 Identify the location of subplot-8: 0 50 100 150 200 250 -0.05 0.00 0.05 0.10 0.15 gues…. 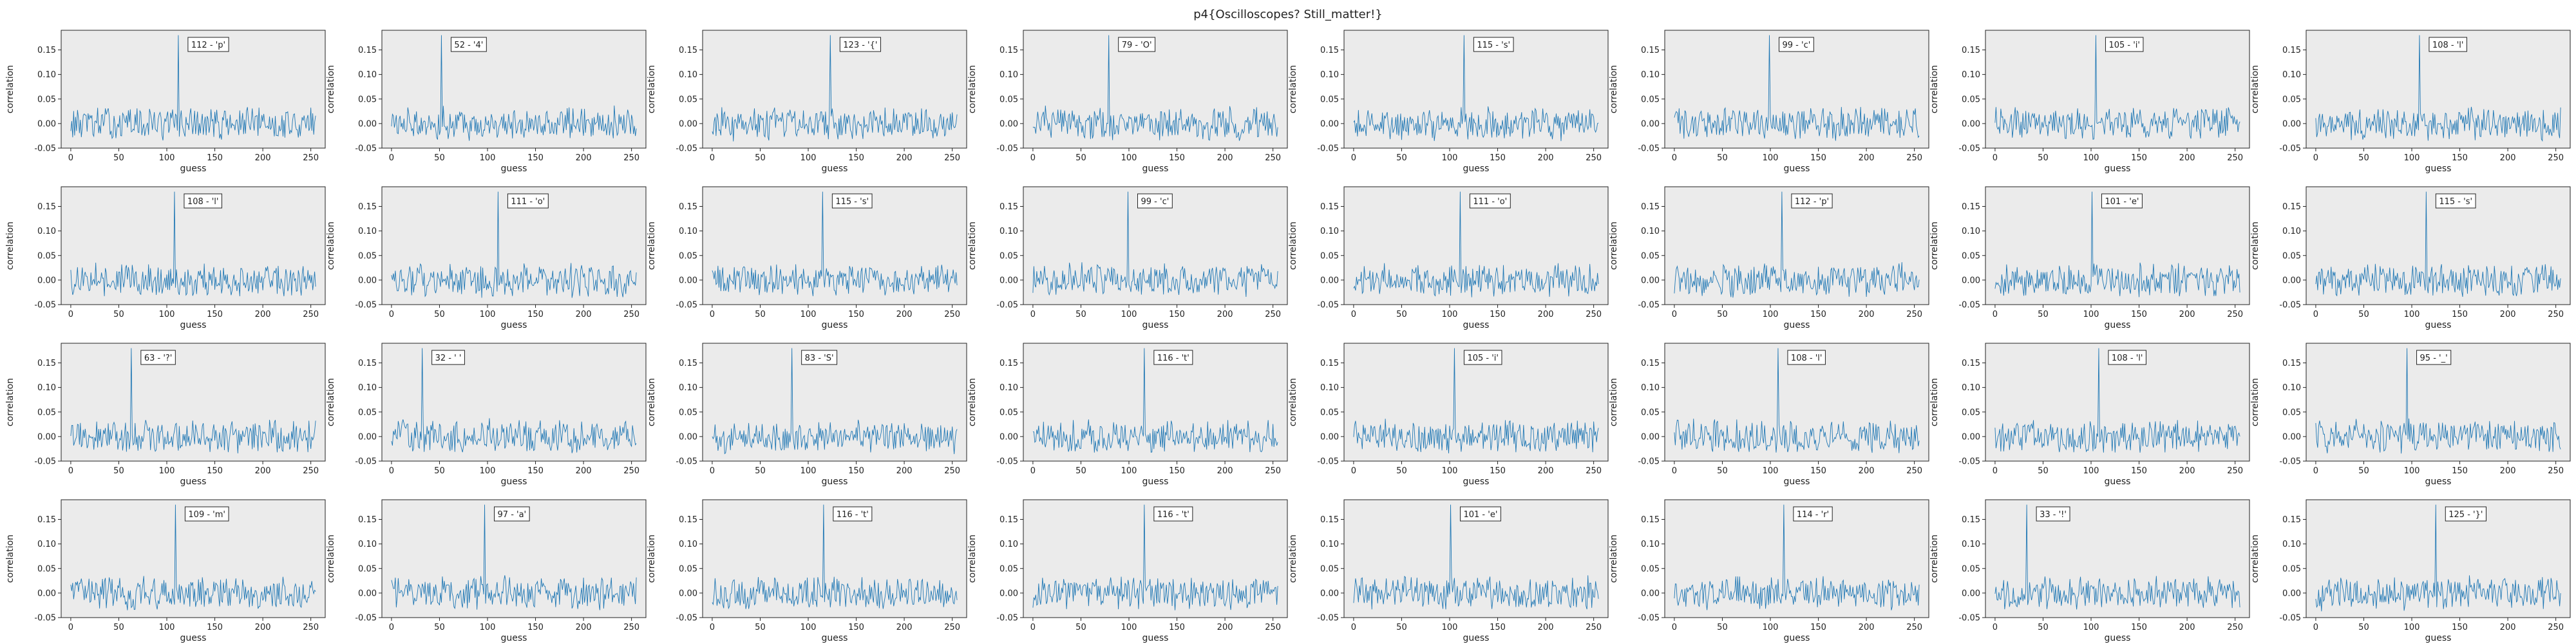
(2410, 102).